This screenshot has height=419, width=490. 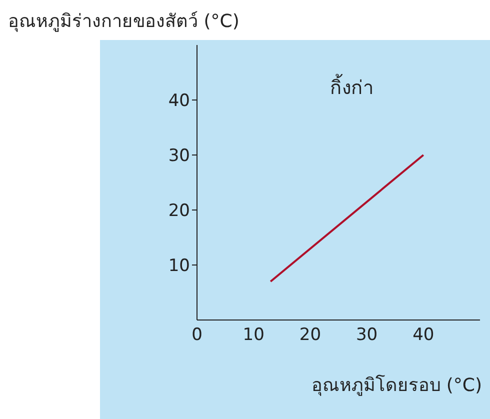 What do you see at coordinates (352, 86) in the screenshot?
I see `text: กิ้งก่า` at bounding box center [352, 86].